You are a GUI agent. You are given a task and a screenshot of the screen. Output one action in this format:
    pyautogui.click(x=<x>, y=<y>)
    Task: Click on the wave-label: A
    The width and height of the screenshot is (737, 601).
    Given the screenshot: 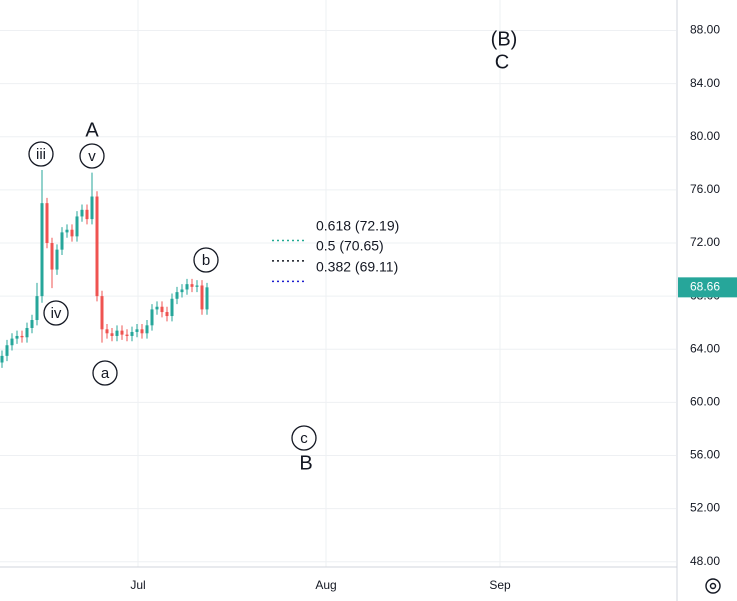 What is the action you would take?
    pyautogui.click(x=92, y=130)
    